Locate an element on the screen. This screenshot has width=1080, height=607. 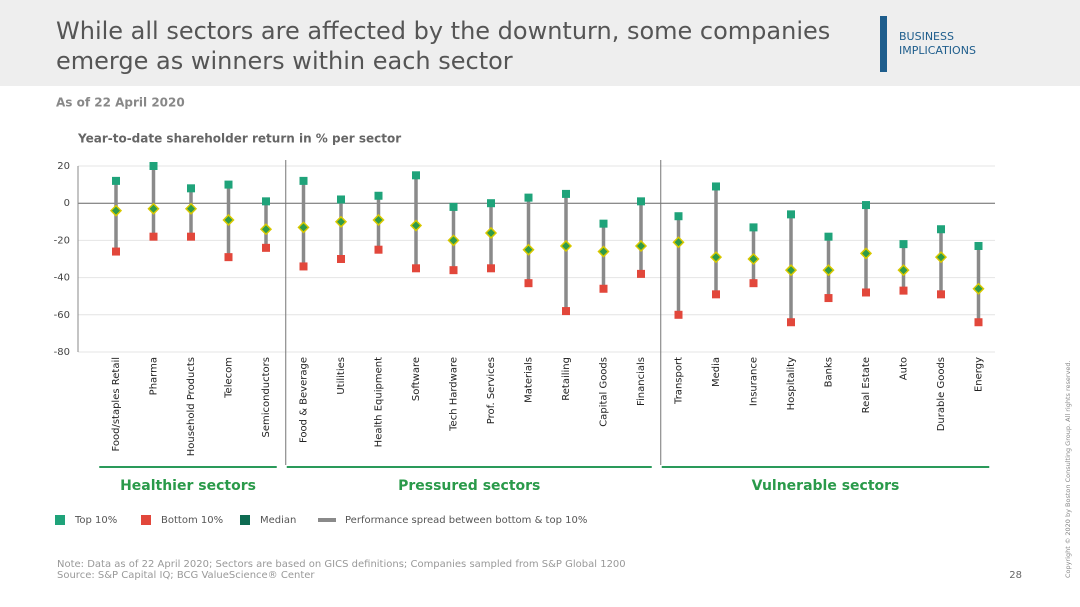
x-tick-label: Financials is located at coordinates (641, 381).